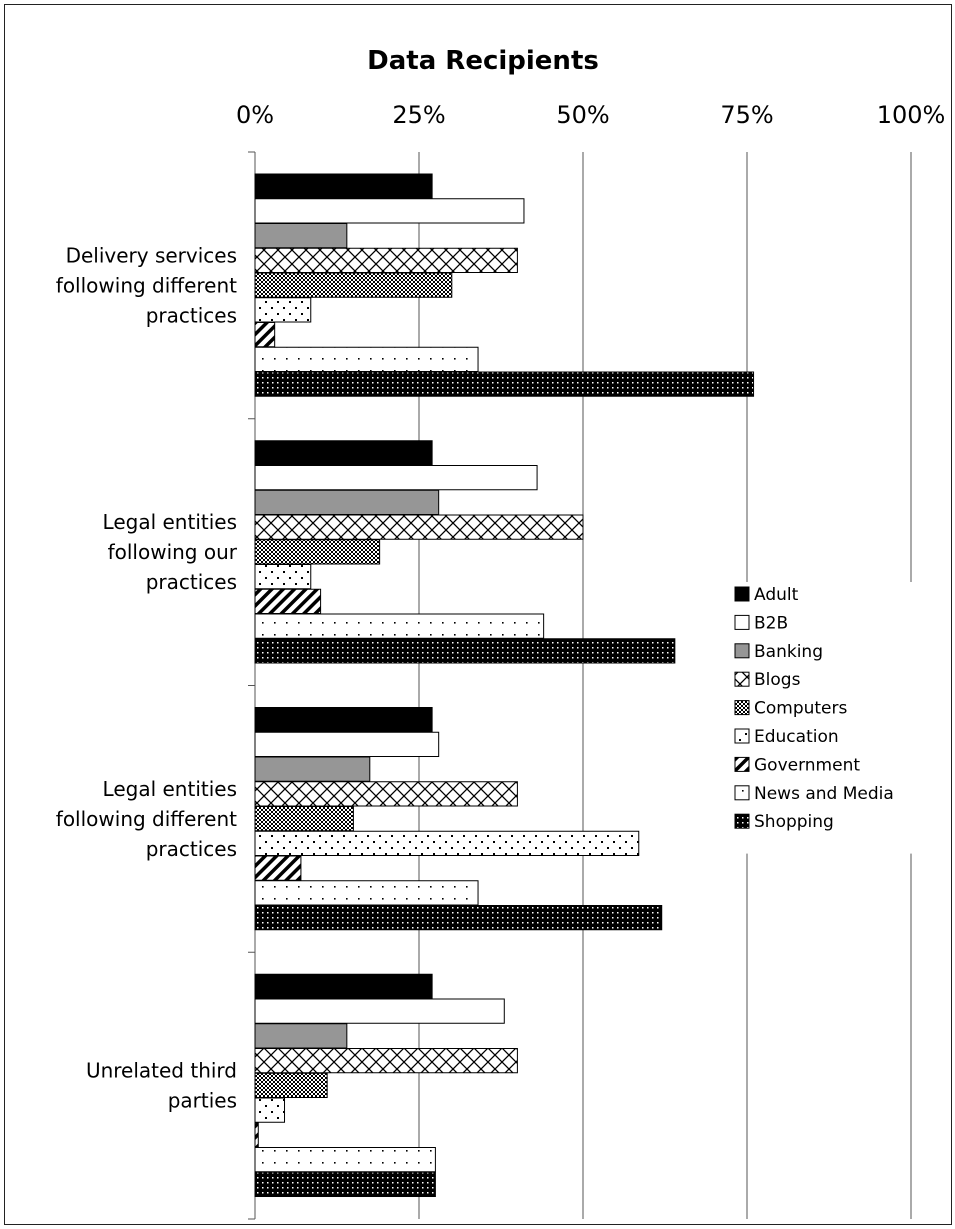 The width and height of the screenshot is (955, 1229). I want to click on legend-label: Banking, so click(788, 652).